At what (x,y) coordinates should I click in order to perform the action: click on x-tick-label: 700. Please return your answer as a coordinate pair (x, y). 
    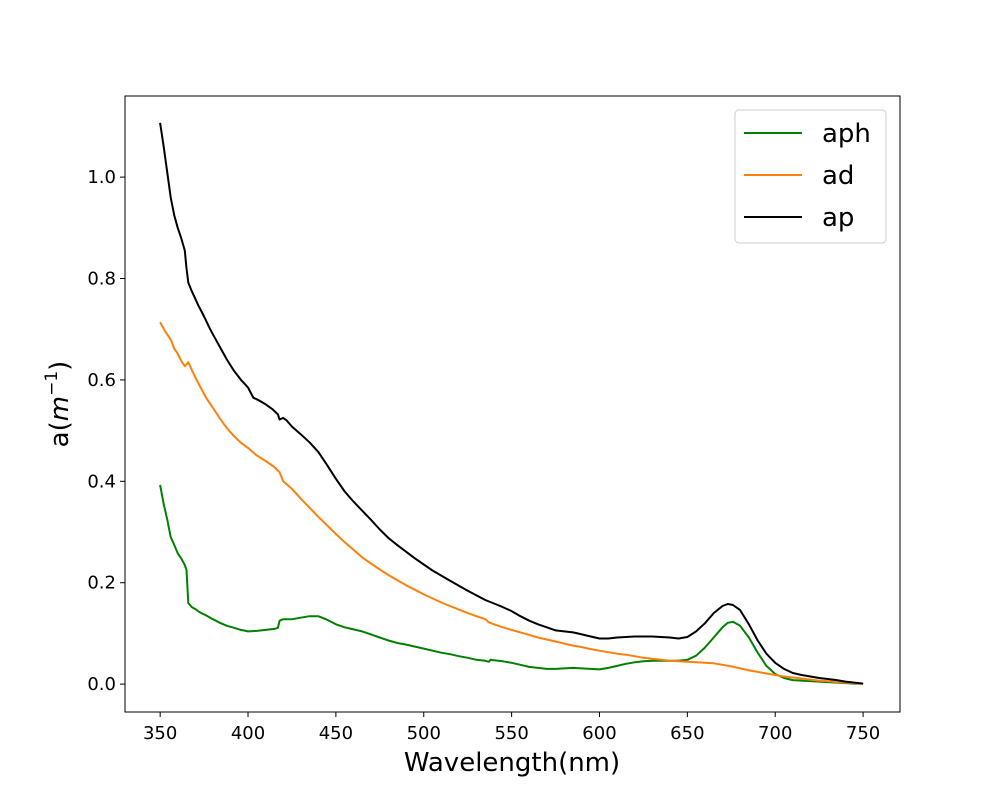
    Looking at the image, I should click on (775, 733).